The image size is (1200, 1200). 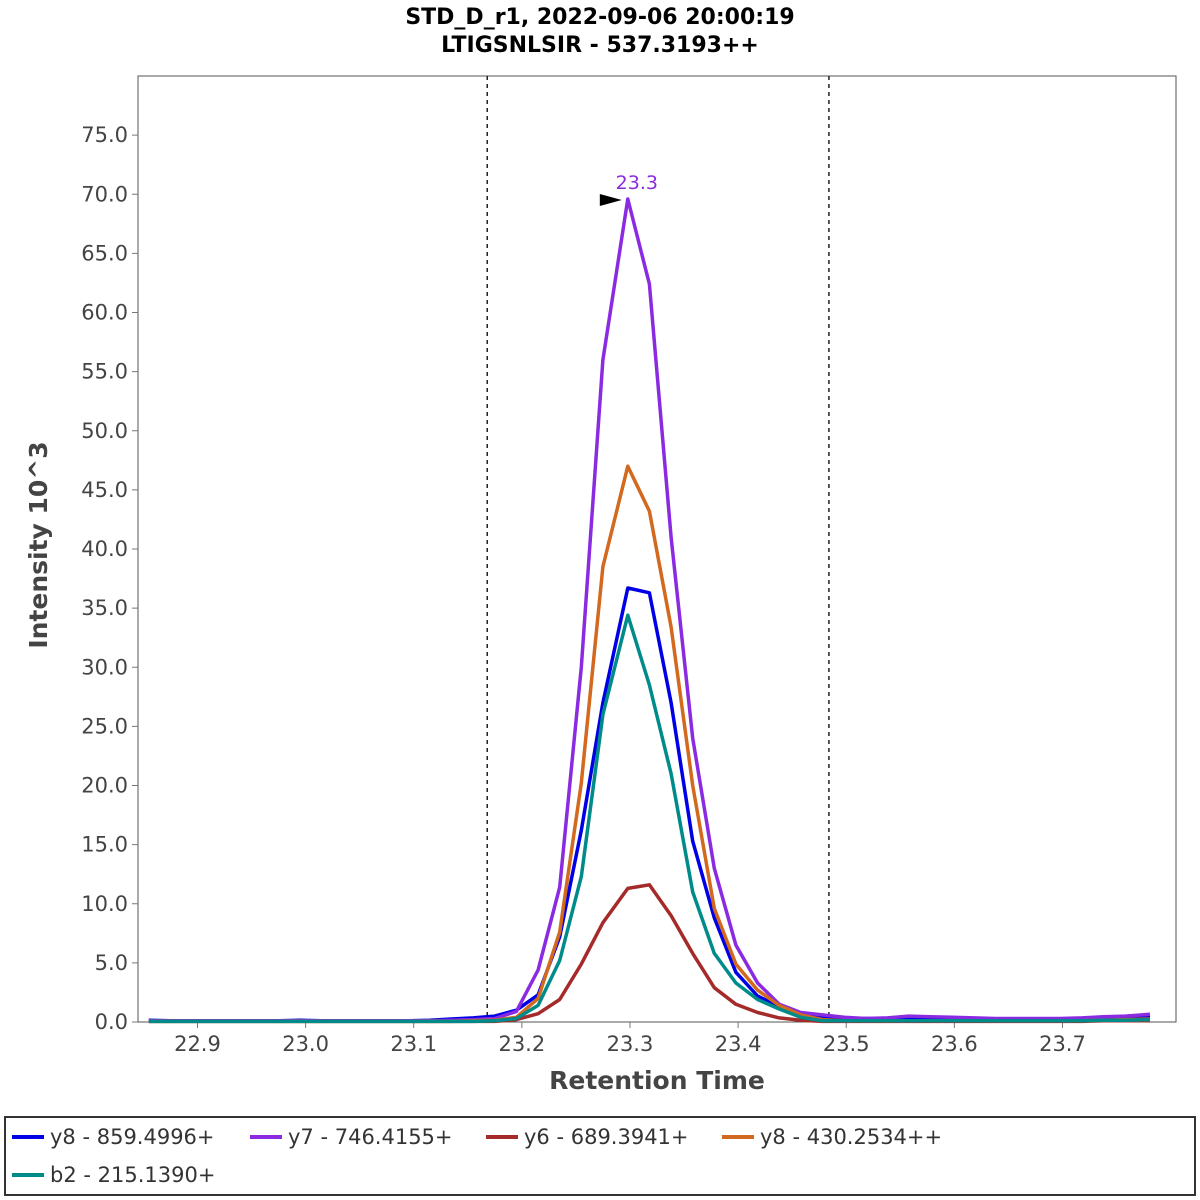 I want to click on peak-label: 23.3, so click(x=637, y=183).